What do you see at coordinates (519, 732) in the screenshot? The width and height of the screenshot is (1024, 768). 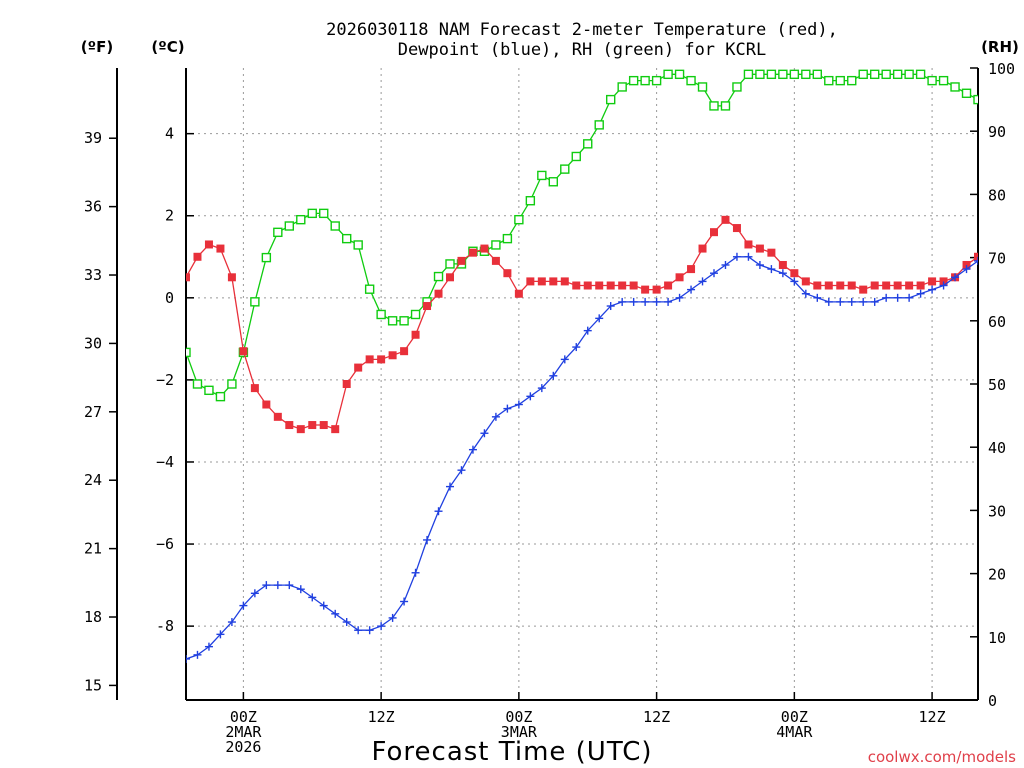 I see `x-tick-label: 3MAR` at bounding box center [519, 732].